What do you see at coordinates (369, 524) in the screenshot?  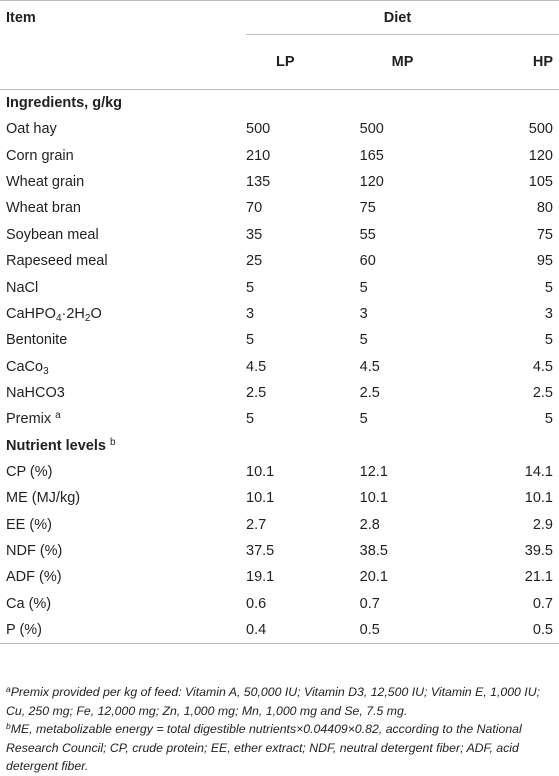 I see `mp-value: 2.8` at bounding box center [369, 524].